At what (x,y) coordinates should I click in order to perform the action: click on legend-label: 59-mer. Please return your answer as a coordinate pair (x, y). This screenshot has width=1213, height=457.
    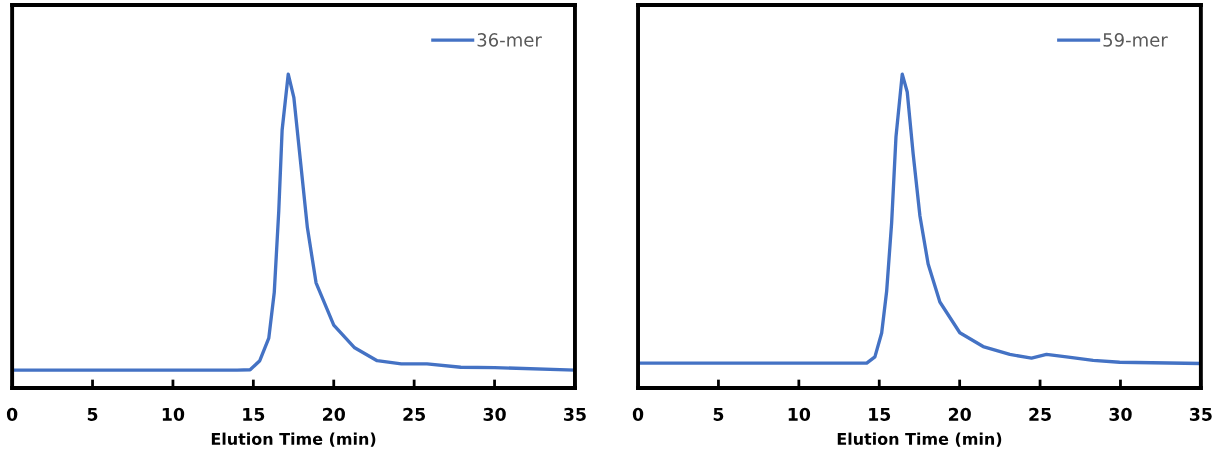
    Looking at the image, I should click on (1135, 40).